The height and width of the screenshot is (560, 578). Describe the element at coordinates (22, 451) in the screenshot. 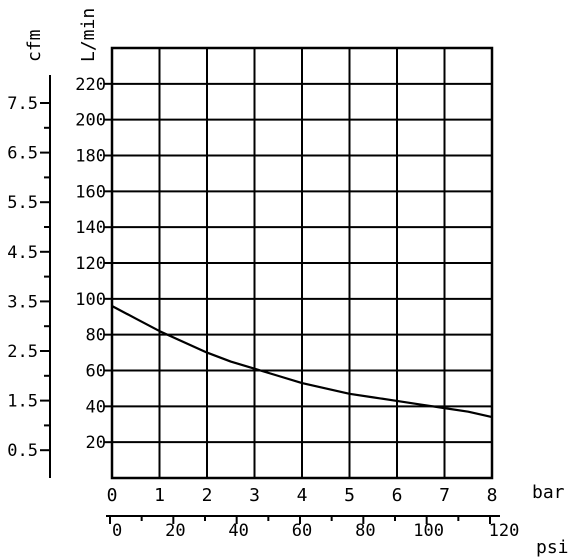

I see `cfm-tick-label: 0.5` at that location.